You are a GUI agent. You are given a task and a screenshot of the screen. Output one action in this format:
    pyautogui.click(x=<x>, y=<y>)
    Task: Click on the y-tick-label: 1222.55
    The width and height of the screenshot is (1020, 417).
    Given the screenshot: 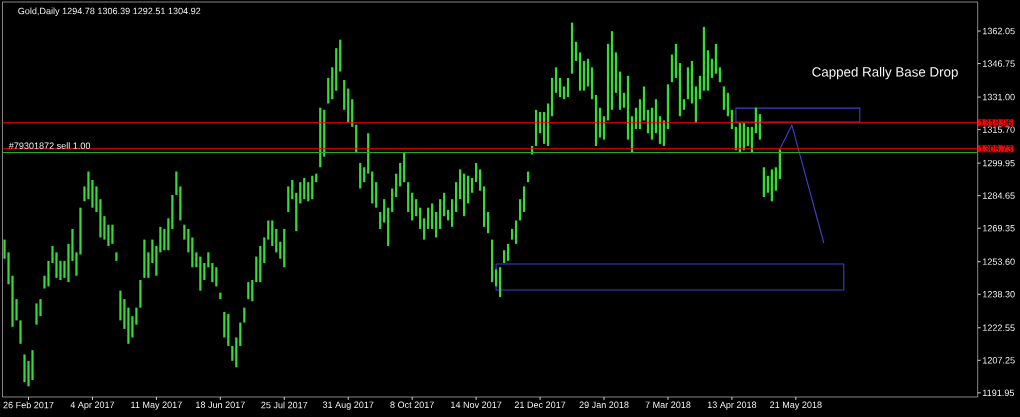 What is the action you would take?
    pyautogui.click(x=998, y=327)
    